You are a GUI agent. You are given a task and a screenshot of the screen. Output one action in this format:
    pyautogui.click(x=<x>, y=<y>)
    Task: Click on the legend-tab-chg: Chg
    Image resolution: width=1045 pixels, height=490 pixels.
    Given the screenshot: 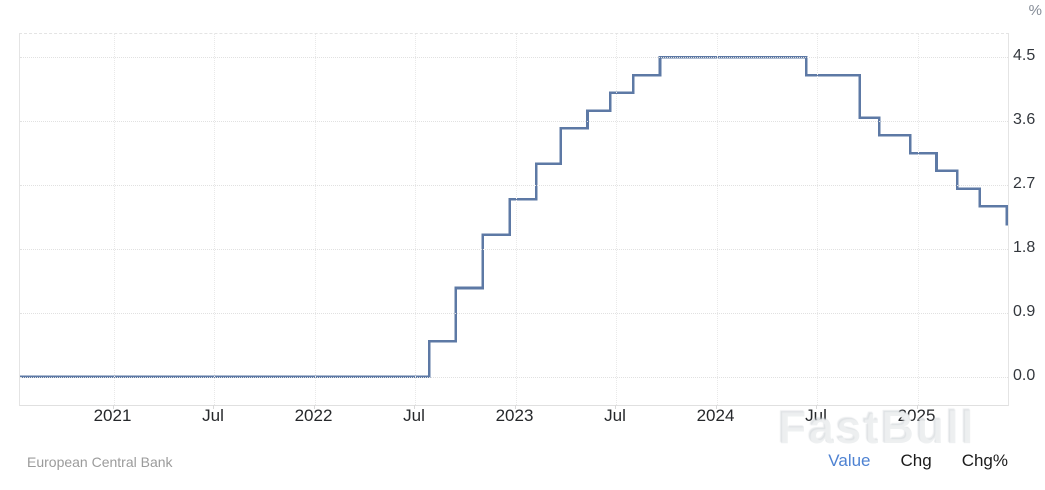 What is the action you would take?
    pyautogui.click(x=916, y=460)
    